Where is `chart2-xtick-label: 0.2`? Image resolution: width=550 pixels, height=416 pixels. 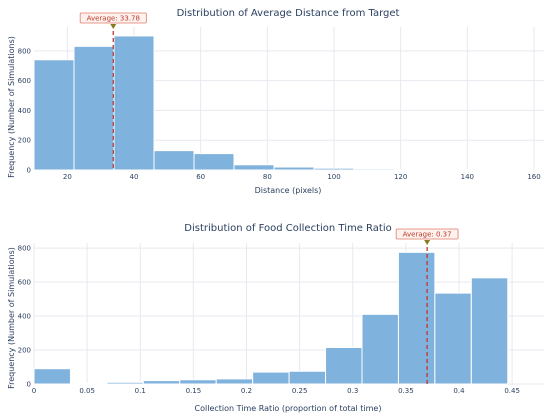
chart2-xtick-label: 0.2 is located at coordinates (246, 391).